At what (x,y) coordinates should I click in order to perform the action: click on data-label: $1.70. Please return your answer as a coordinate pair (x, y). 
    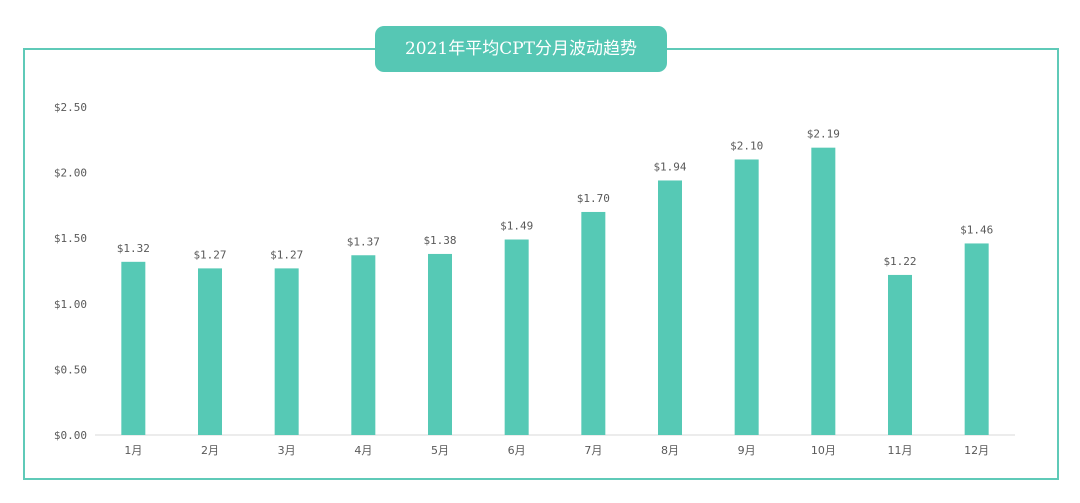
    Looking at the image, I should click on (593, 198).